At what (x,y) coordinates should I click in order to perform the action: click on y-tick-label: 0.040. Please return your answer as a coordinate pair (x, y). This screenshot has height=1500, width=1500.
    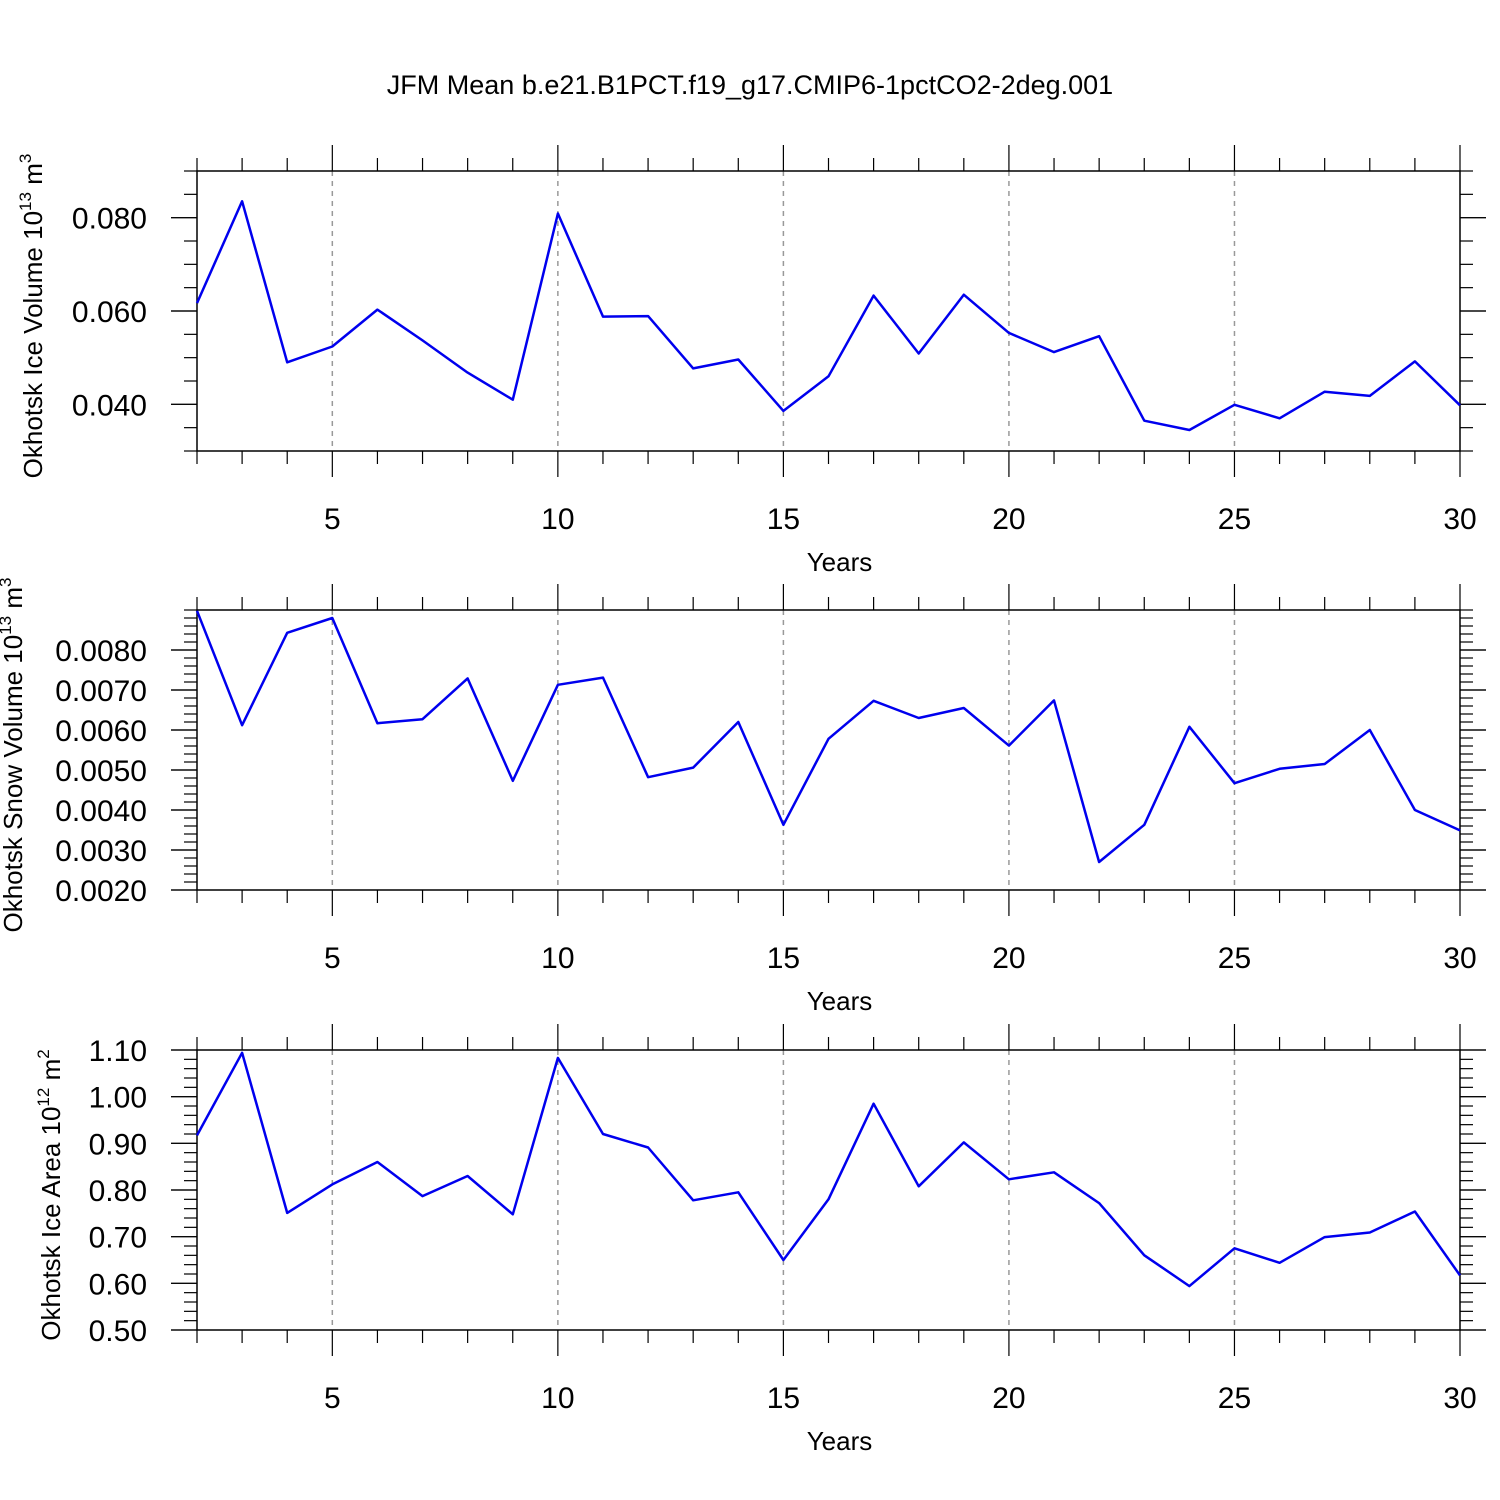
    Looking at the image, I should click on (109, 405).